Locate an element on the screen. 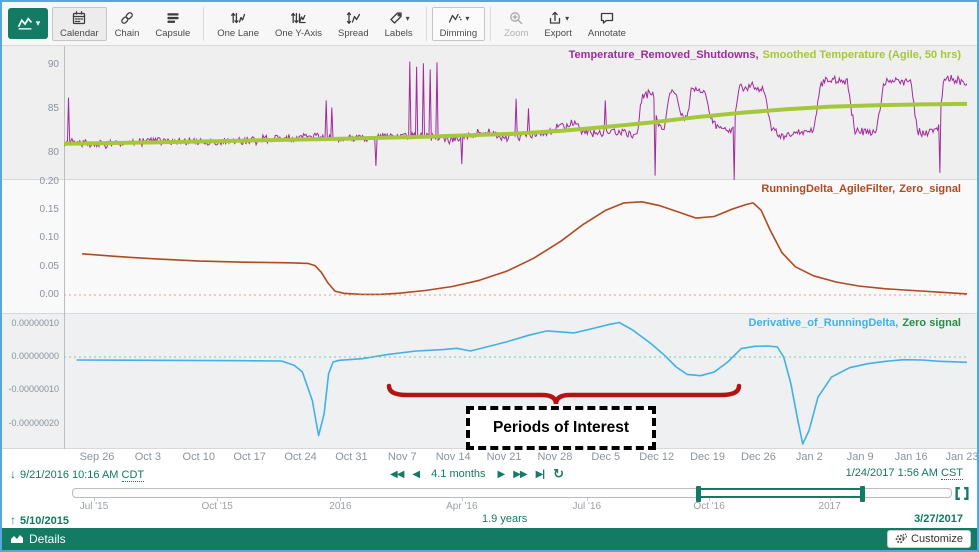 Image resolution: width=979 pixels, height=552 pixels. chain-button: Chain is located at coordinates (127, 24).